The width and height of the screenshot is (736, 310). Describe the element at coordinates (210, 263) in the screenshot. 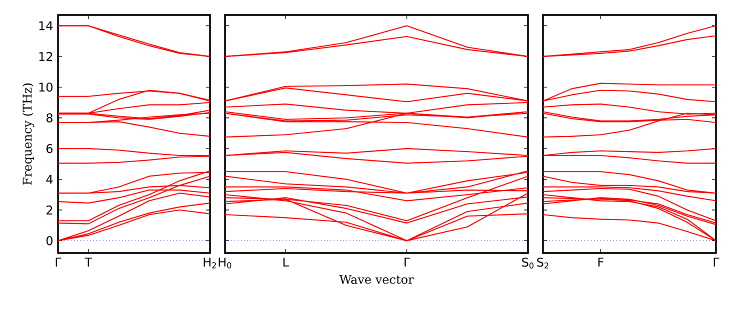

I see `x-tick-label: H$_{2}$` at that location.